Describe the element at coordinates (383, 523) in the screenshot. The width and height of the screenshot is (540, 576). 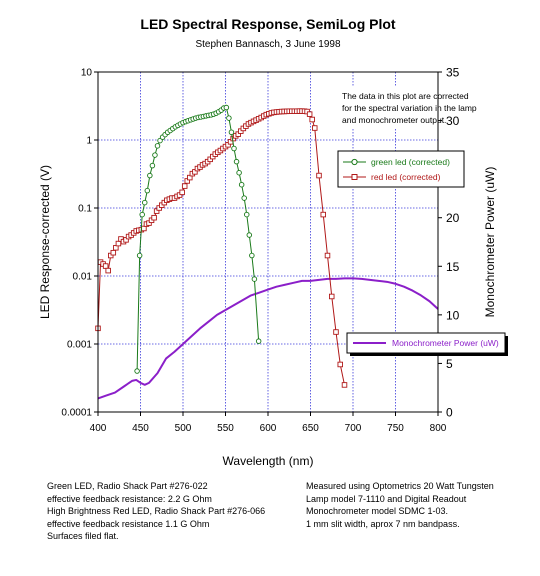
I see `note-line: 1 mm slit width, aprox 7 nm bandpass.` at that location.